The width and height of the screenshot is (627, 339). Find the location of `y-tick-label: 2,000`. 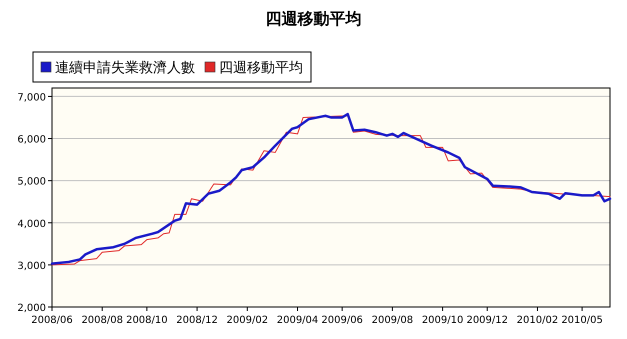

y-tick-label: 2,000 is located at coordinates (31, 308).